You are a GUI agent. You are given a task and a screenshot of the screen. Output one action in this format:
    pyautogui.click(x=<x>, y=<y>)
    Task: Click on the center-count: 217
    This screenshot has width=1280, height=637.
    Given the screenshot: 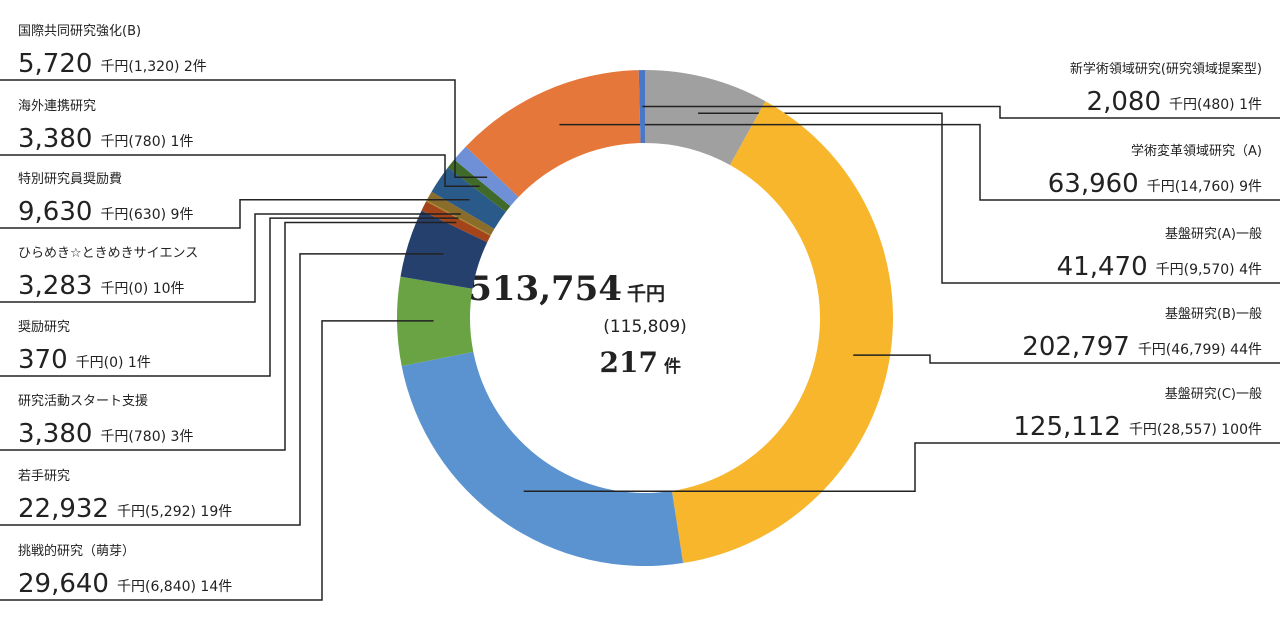 What is the action you would take?
    pyautogui.click(x=629, y=362)
    